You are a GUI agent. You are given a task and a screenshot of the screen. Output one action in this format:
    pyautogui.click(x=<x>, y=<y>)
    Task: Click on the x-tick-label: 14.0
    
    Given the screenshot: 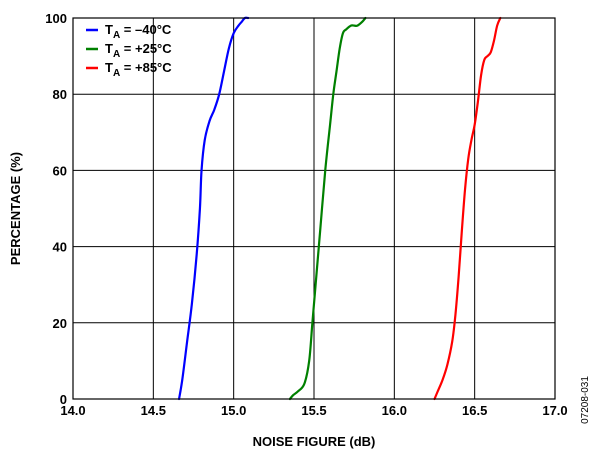 What is the action you would take?
    pyautogui.click(x=72, y=410)
    